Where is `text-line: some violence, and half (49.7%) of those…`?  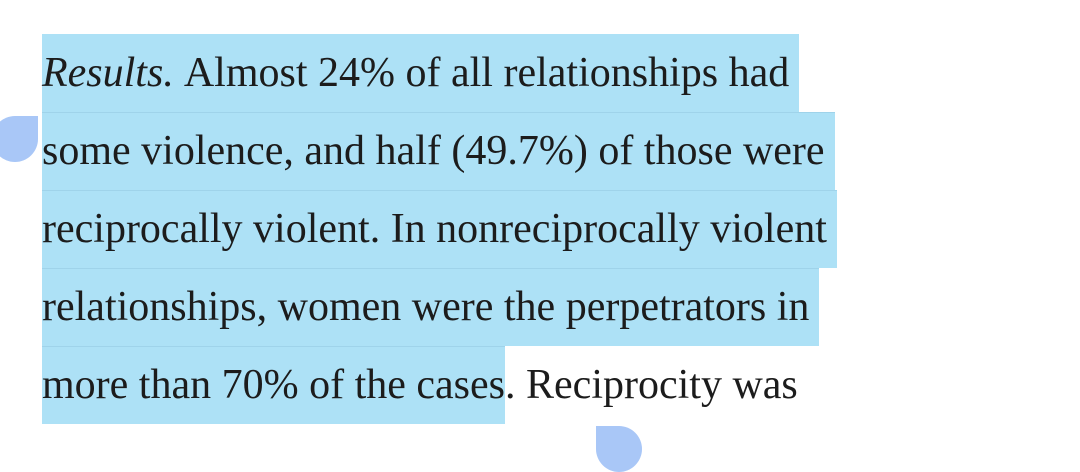 text-line: some violence, and half (49.7%) of those… is located at coordinates (439, 151).